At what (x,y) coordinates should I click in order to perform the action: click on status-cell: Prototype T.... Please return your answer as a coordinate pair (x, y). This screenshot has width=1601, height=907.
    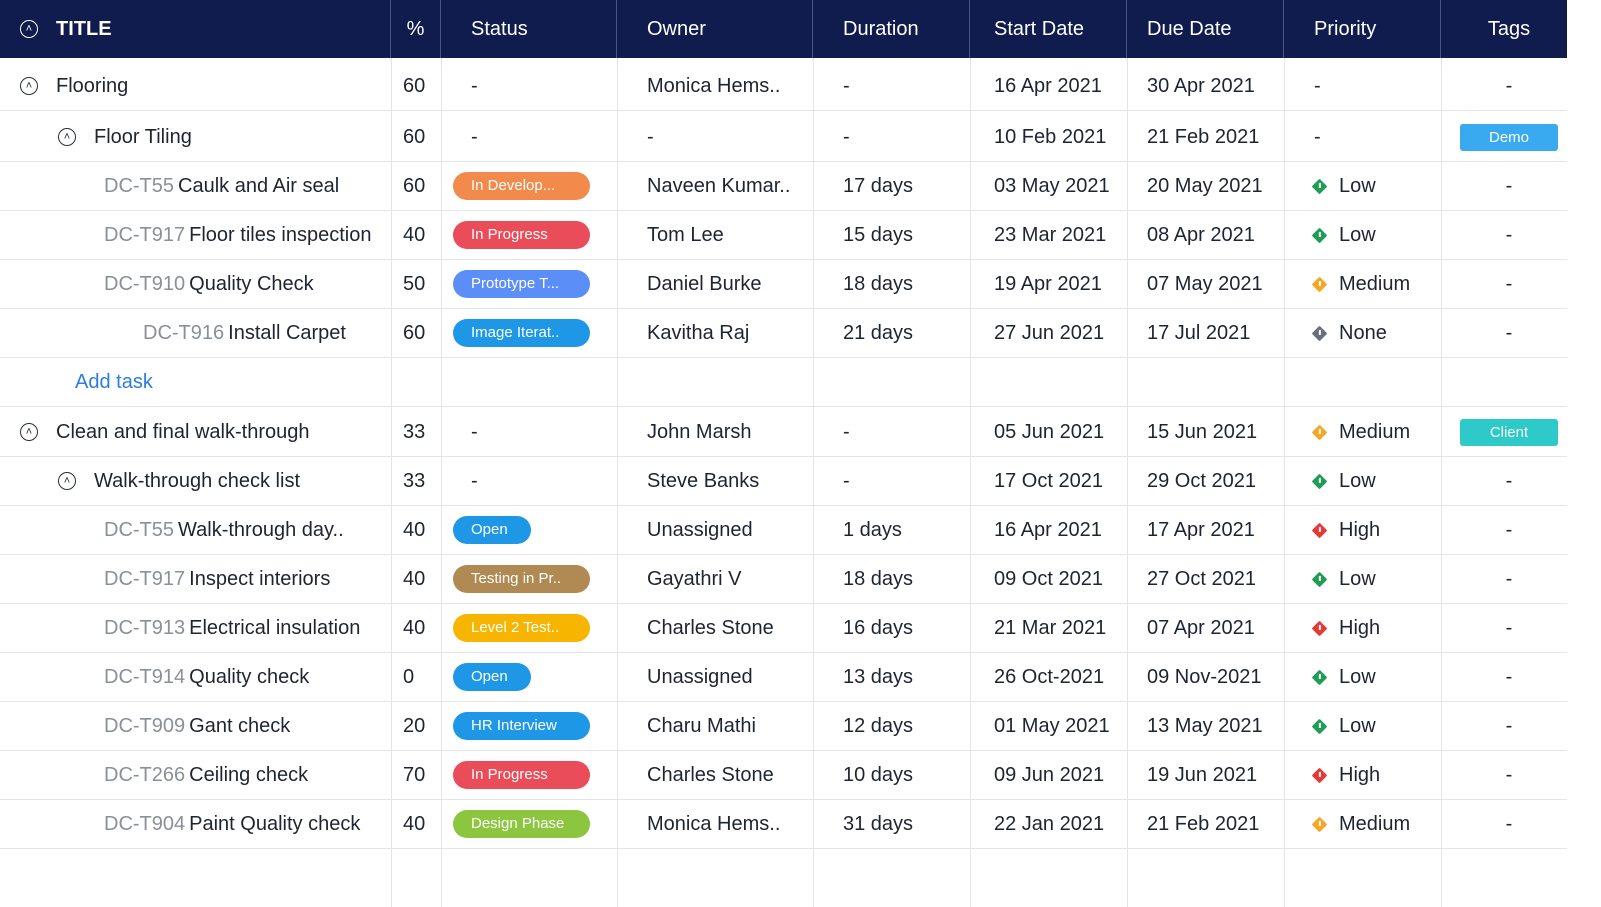
    Looking at the image, I should click on (529, 284).